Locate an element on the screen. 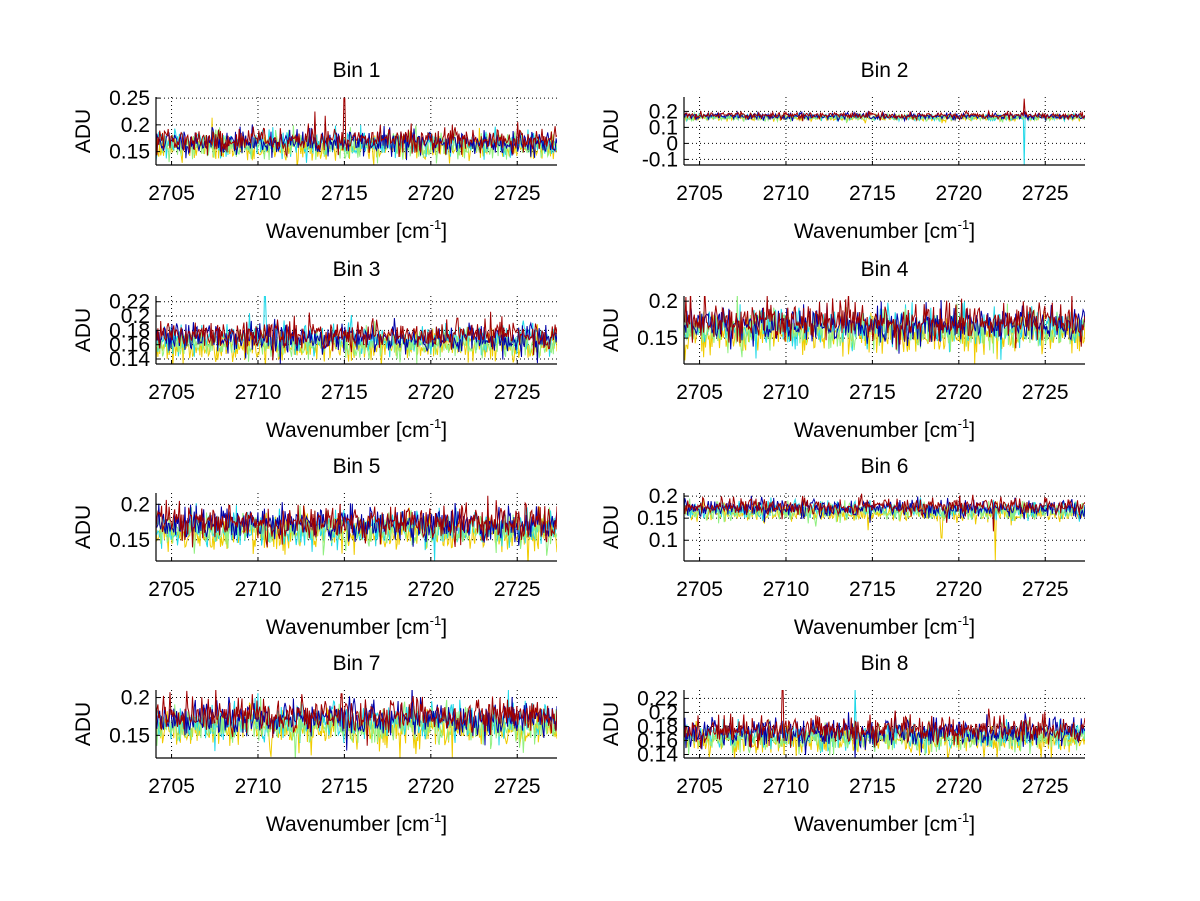 The width and height of the screenshot is (1200, 901). y-tick-label: 0 is located at coordinates (672, 143).